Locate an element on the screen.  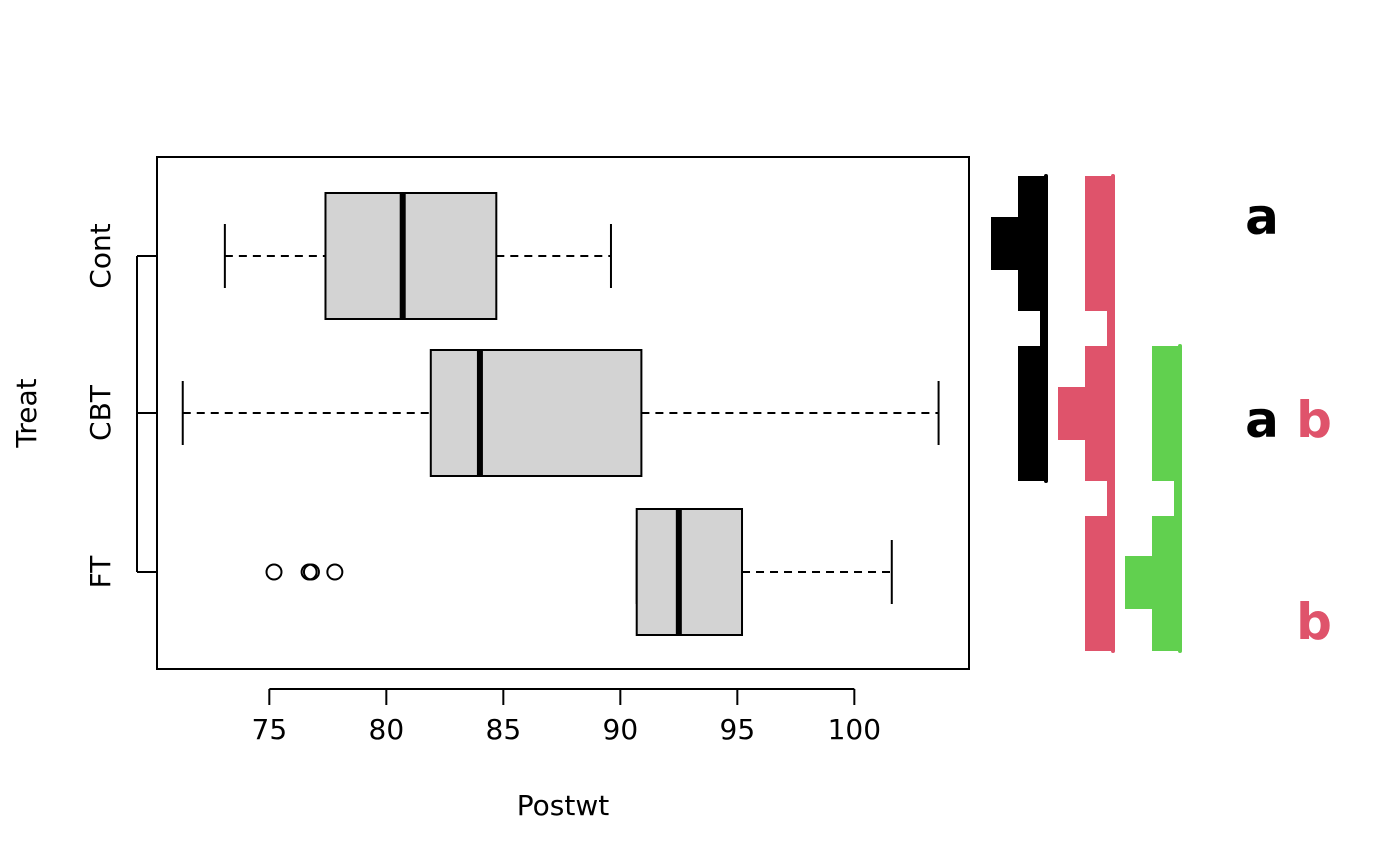
x-axis: 75 80 85 90 95 100 is located at coordinates (566, 717).